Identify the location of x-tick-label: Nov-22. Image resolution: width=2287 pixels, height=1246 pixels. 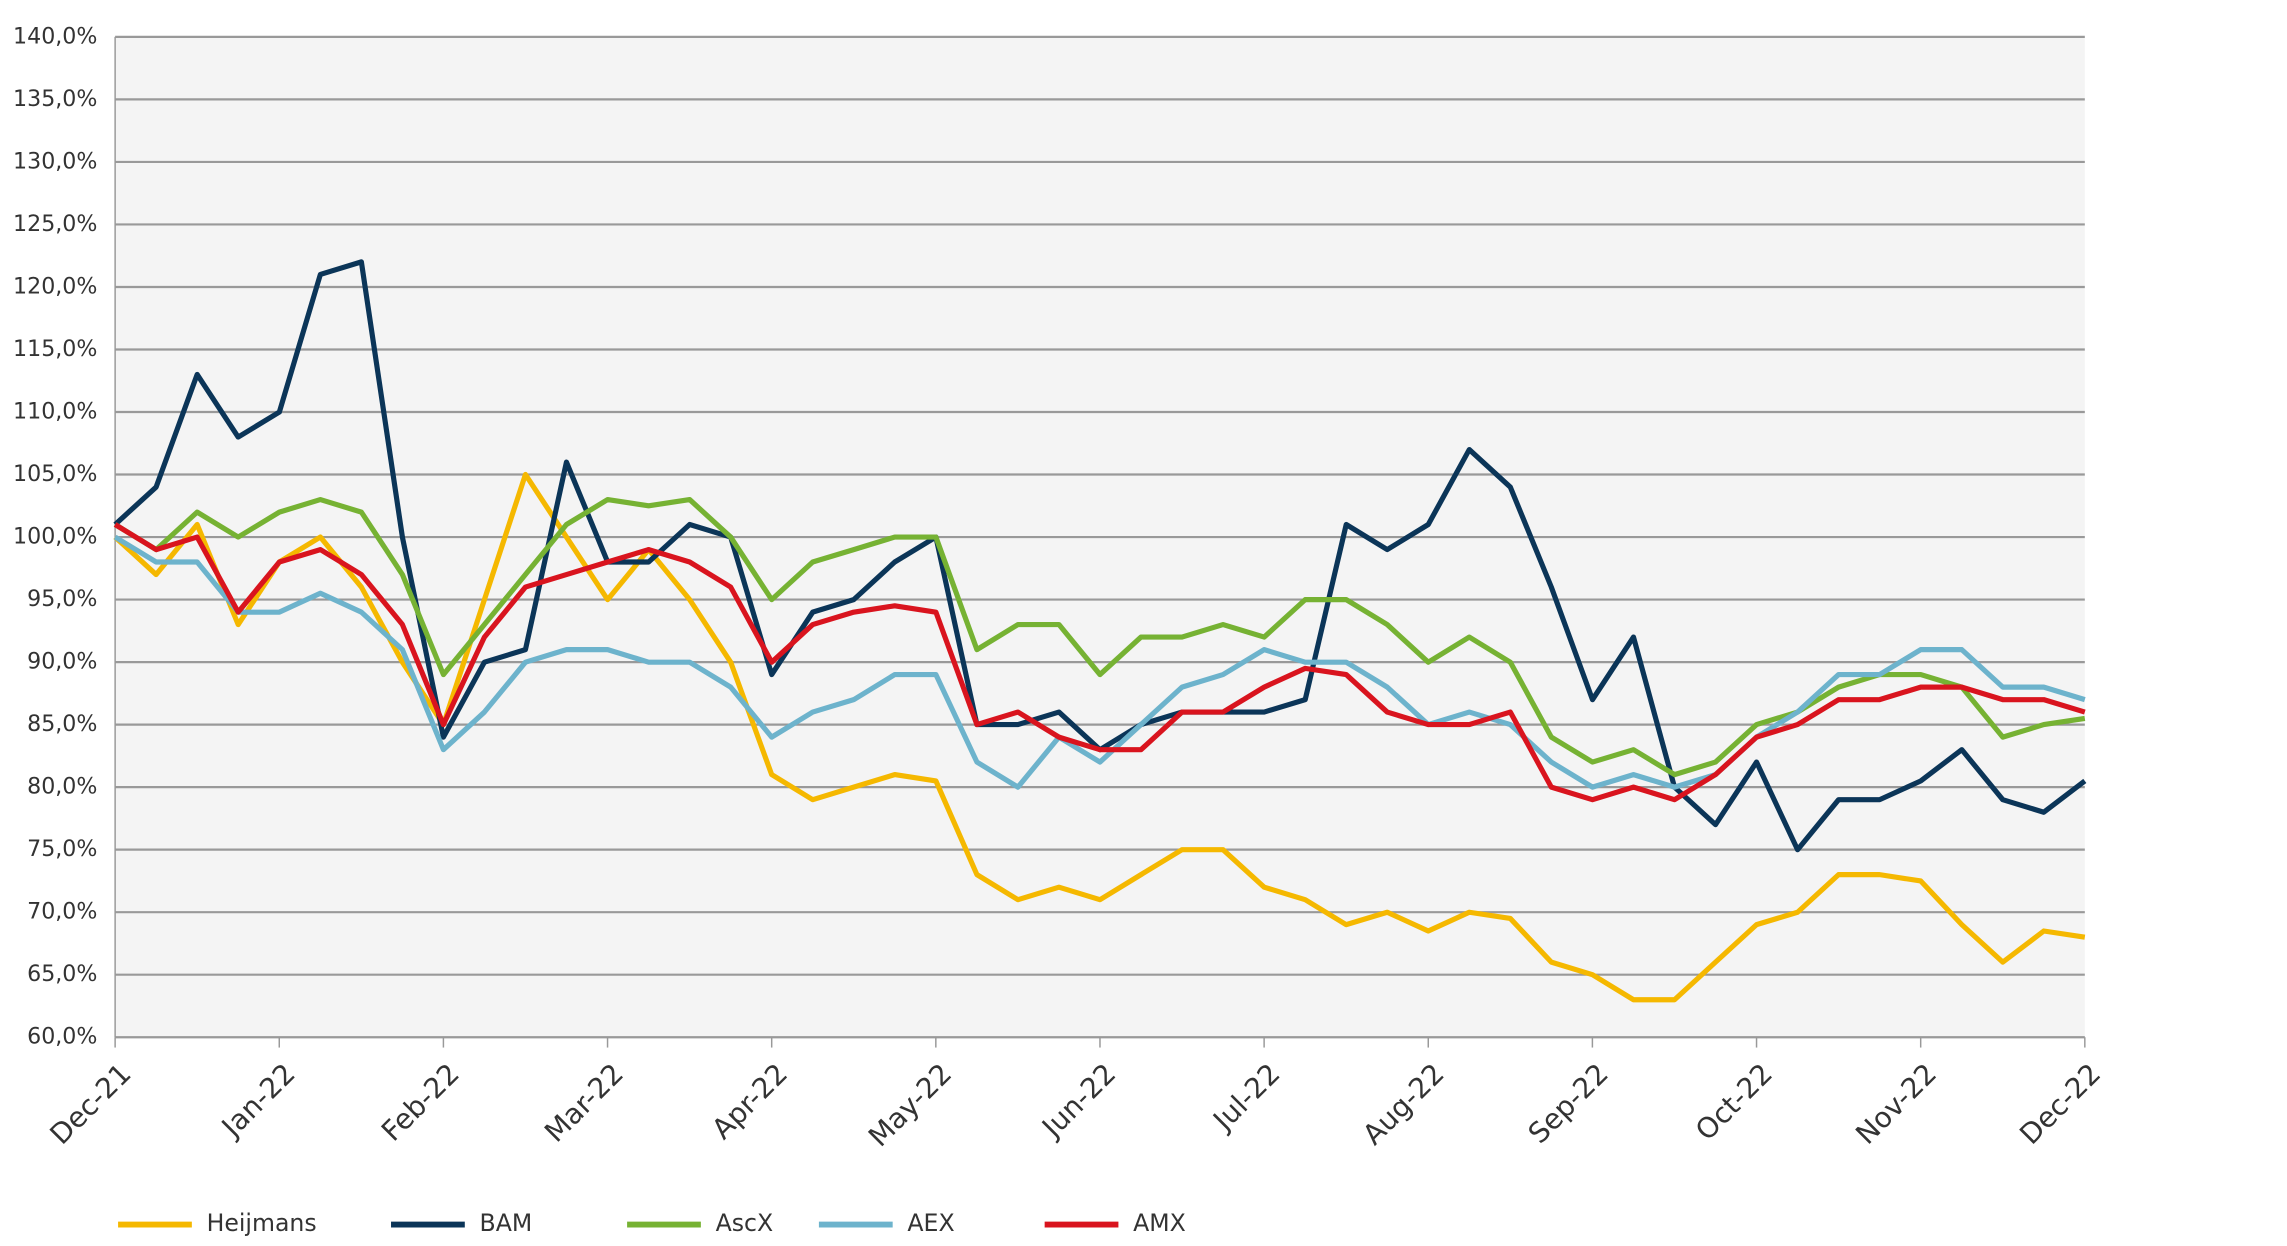
(1896, 1104).